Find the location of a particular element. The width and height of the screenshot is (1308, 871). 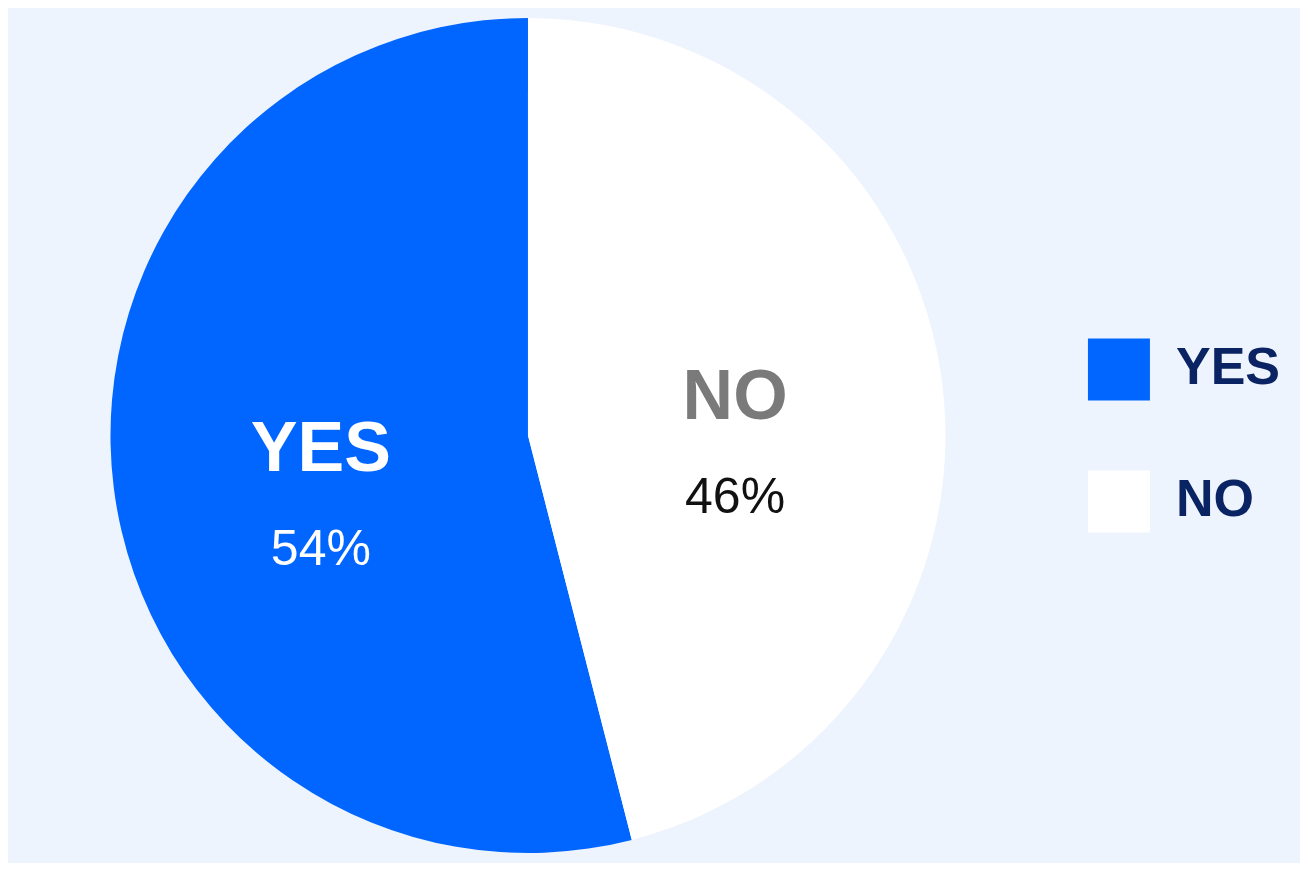

slice-label: NO is located at coordinates (735, 394).